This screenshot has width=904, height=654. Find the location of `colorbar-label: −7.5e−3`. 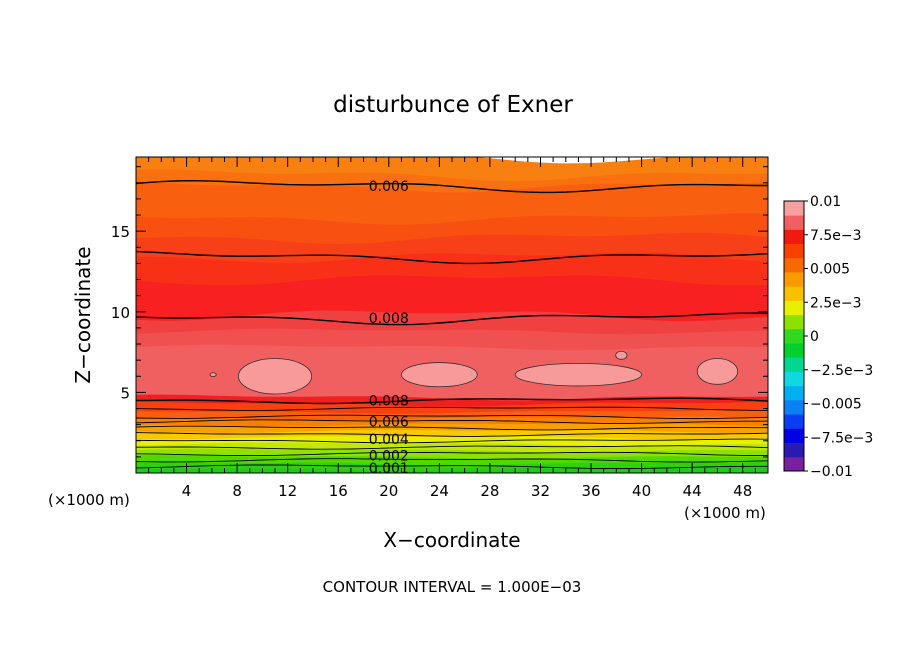

colorbar-label: −7.5e−3 is located at coordinates (841, 438).